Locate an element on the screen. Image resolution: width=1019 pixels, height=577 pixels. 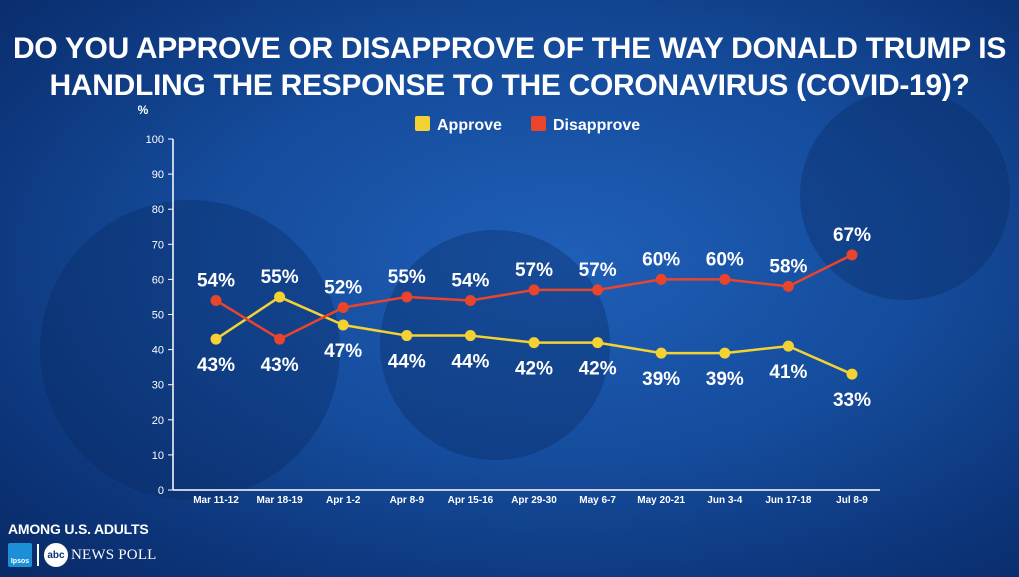
brand-logos: Ipsos abc NEWS POLL is located at coordinates (82, 555).